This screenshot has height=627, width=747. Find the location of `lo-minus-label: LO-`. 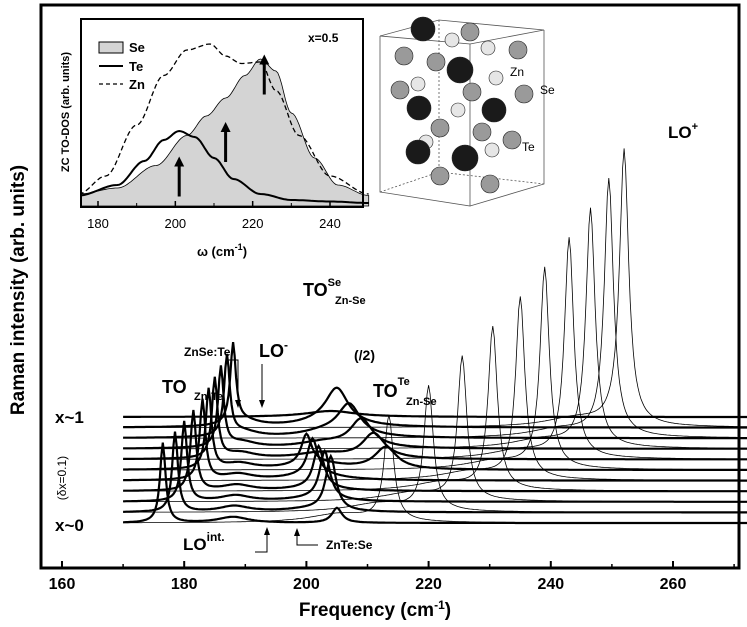

lo-minus-label: LO- is located at coordinates (273, 349).